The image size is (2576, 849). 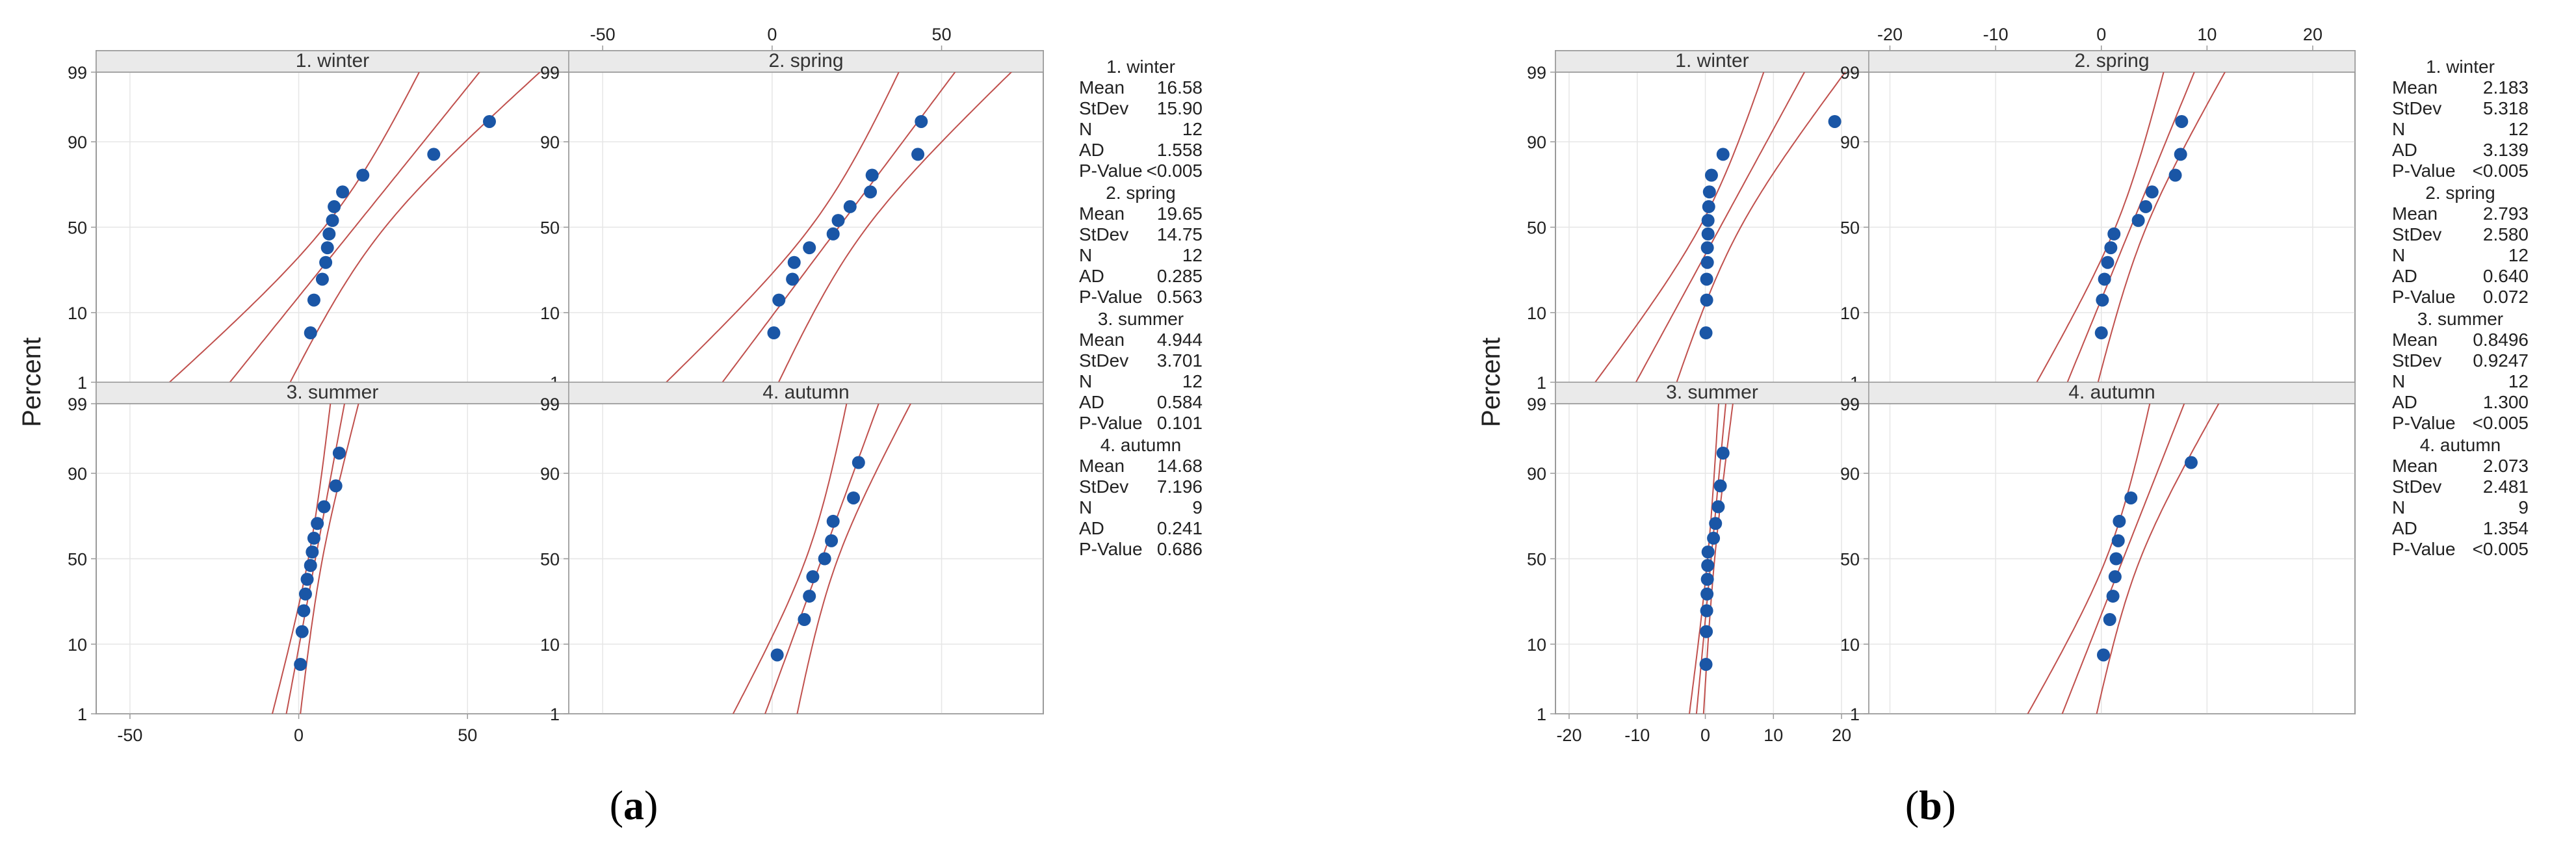 What do you see at coordinates (1537, 474) in the screenshot?
I see `y-tick-label: 90` at bounding box center [1537, 474].